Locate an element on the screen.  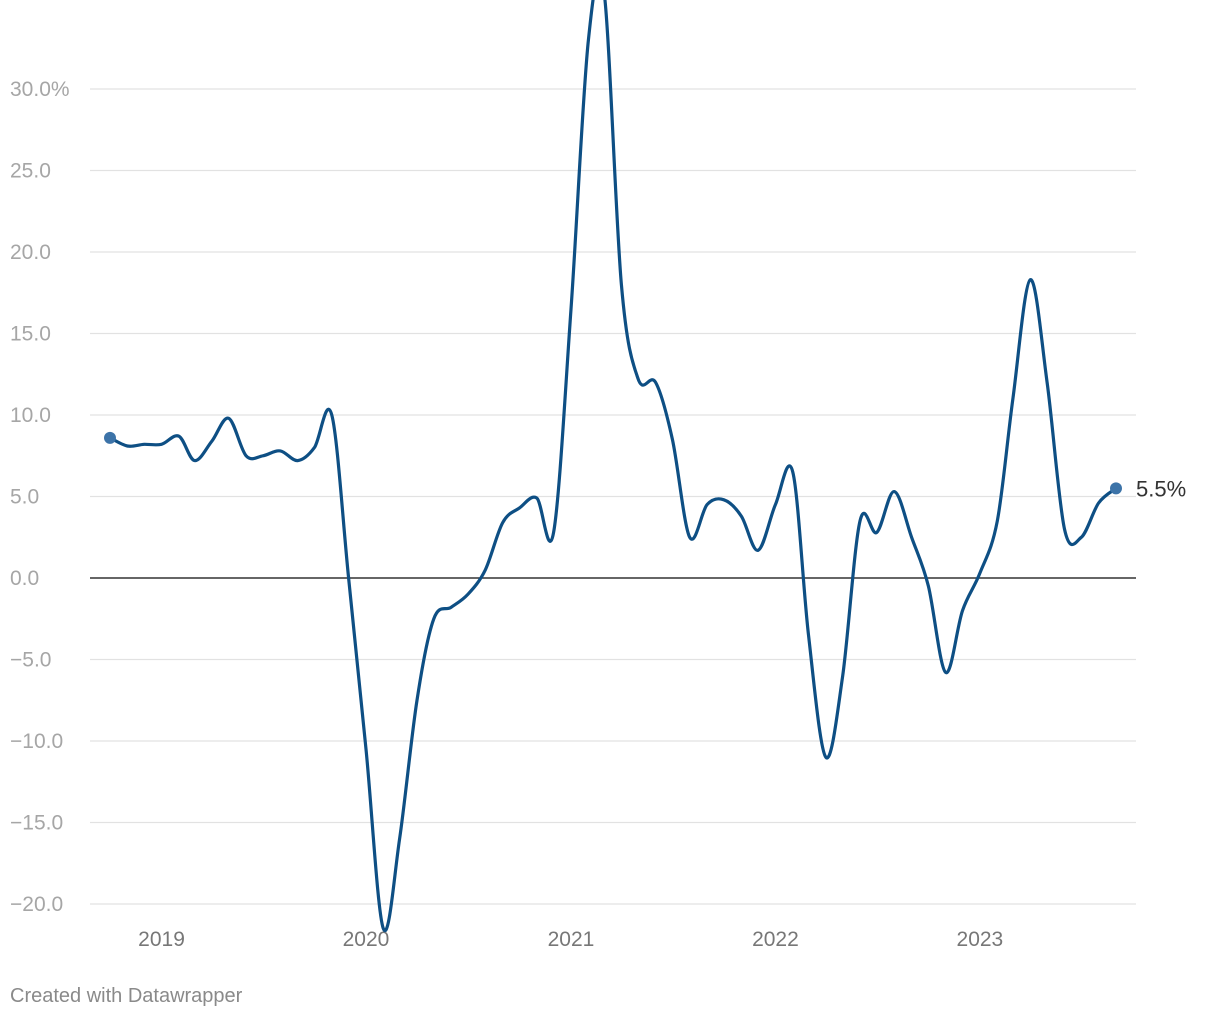
y-tick-label: −20.0 is located at coordinates (36, 904).